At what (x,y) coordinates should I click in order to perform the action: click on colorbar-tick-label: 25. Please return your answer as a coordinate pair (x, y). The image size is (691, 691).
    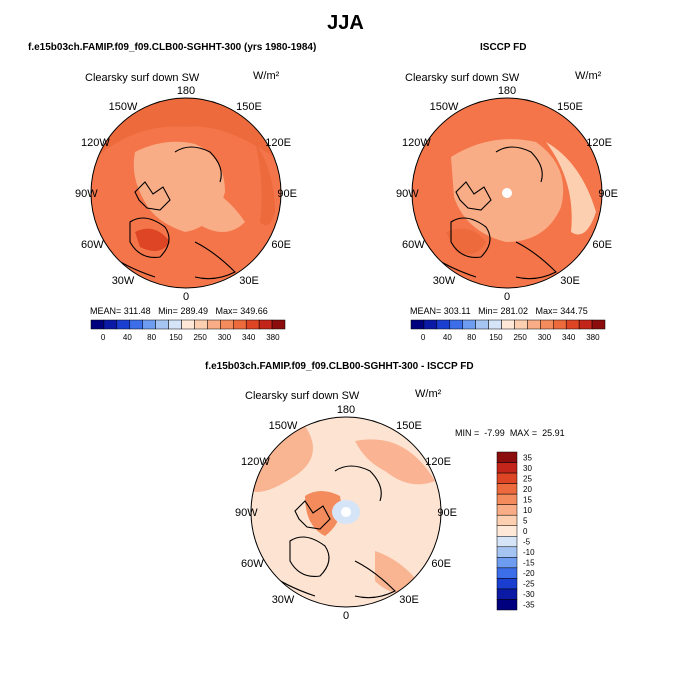
    Looking at the image, I should click on (527, 478).